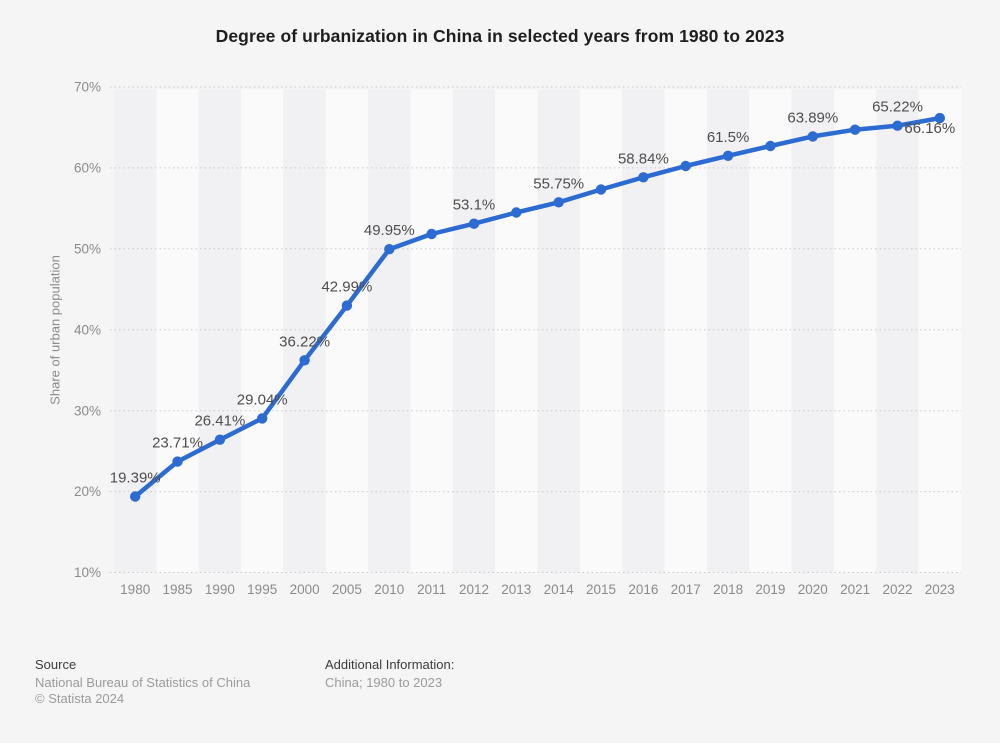 The width and height of the screenshot is (1000, 743). What do you see at coordinates (897, 107) in the screenshot?
I see `data-point-label: 65.22%` at bounding box center [897, 107].